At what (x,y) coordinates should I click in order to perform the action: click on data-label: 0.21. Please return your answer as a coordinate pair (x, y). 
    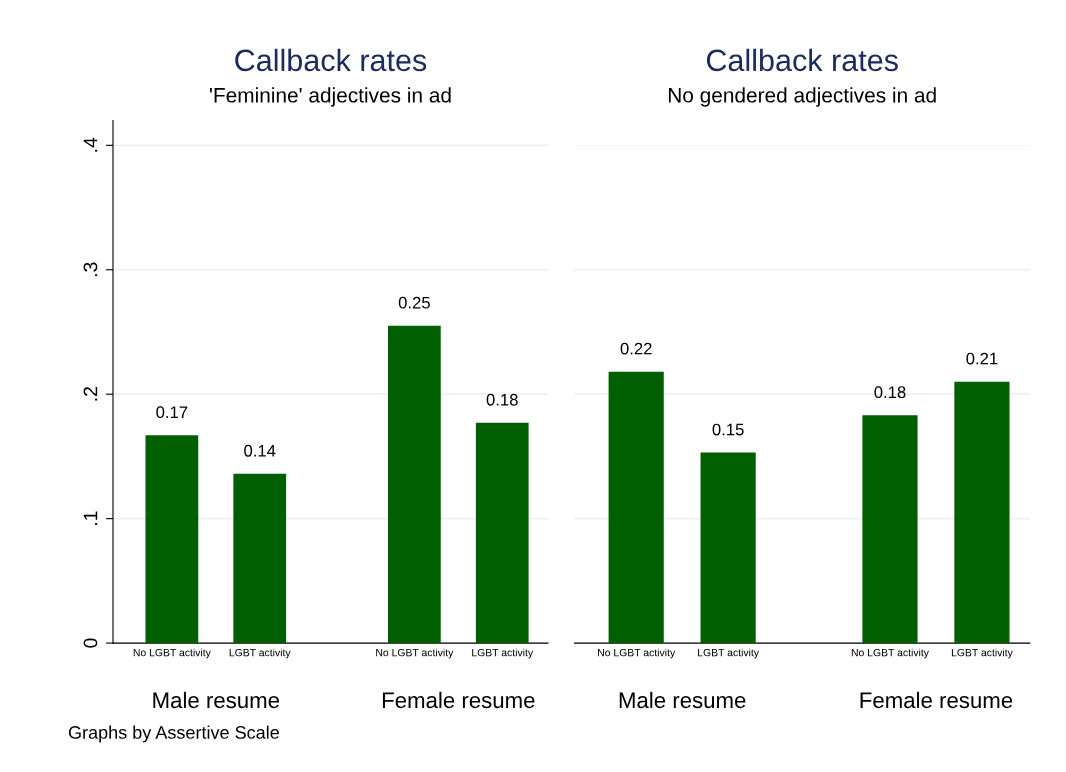
    Looking at the image, I should click on (982, 358).